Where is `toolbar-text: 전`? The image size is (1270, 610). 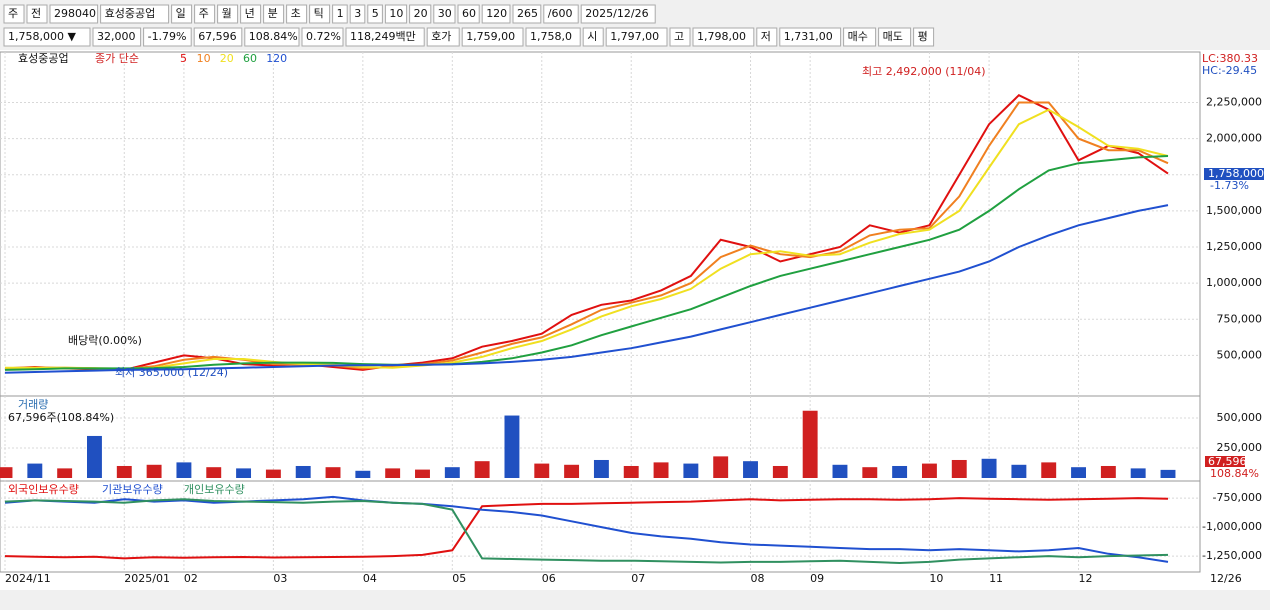 toolbar-text: 전 is located at coordinates (36, 13).